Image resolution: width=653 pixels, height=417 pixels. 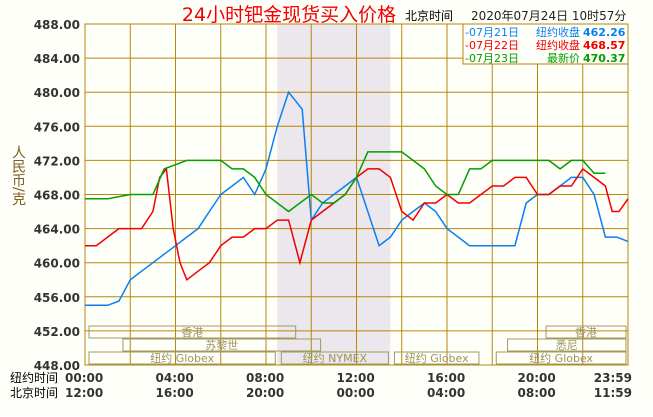 What do you see at coordinates (18, 176) in the screenshot?
I see `y-axis-label: 人民币/克` at bounding box center [18, 176].